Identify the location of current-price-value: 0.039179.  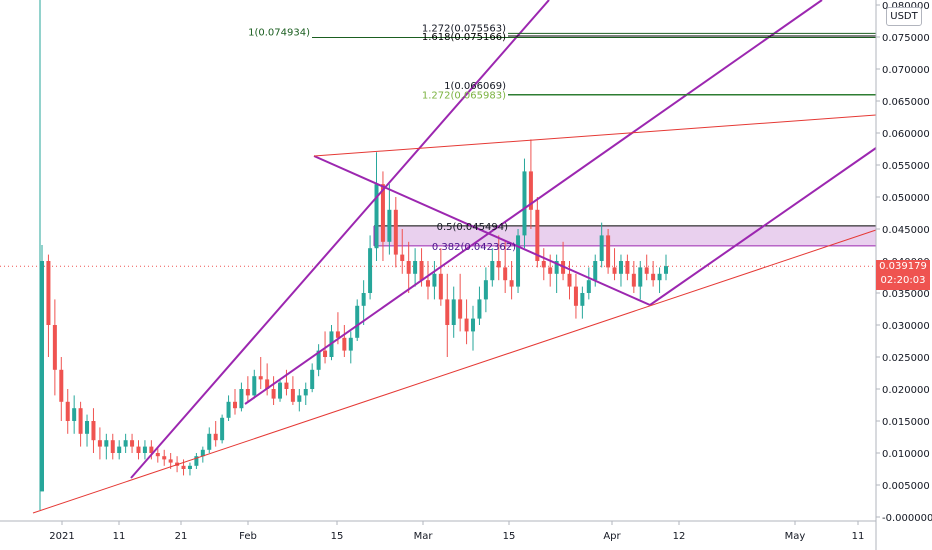
(903, 266).